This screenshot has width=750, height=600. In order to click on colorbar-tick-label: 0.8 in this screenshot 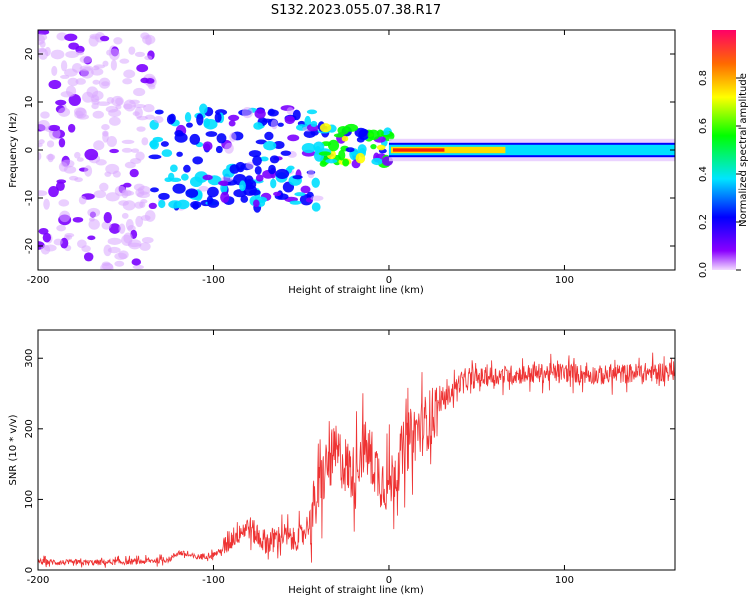, I will do `click(703, 78)`.